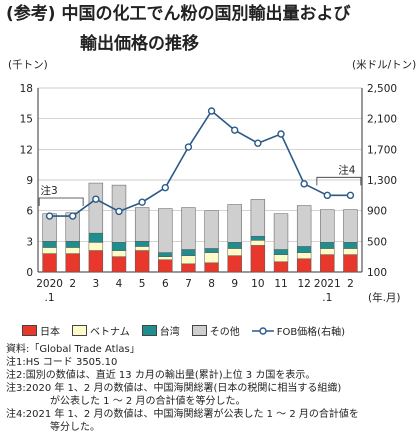 The height and width of the screenshot is (436, 420). What do you see at coordinates (26, 120) in the screenshot?
I see `left-tick-label-5: 15` at bounding box center [26, 120].